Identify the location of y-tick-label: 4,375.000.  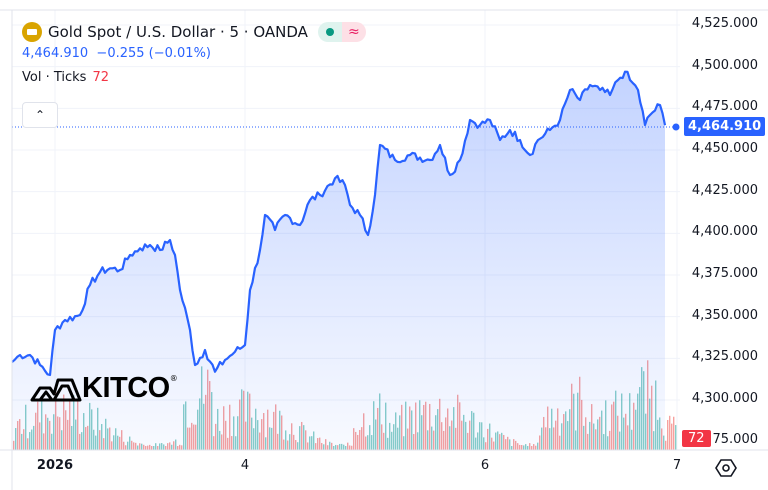
(724, 273).